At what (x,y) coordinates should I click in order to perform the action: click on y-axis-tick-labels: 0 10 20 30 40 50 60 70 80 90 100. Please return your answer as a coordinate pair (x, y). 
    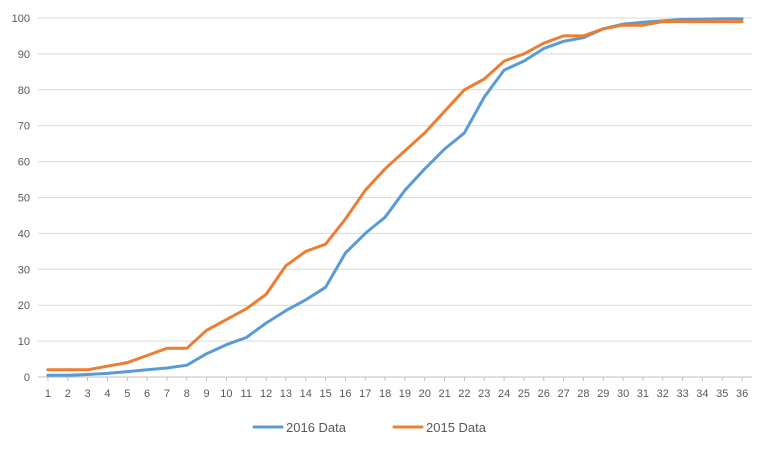
    Looking at the image, I should click on (21, 198).